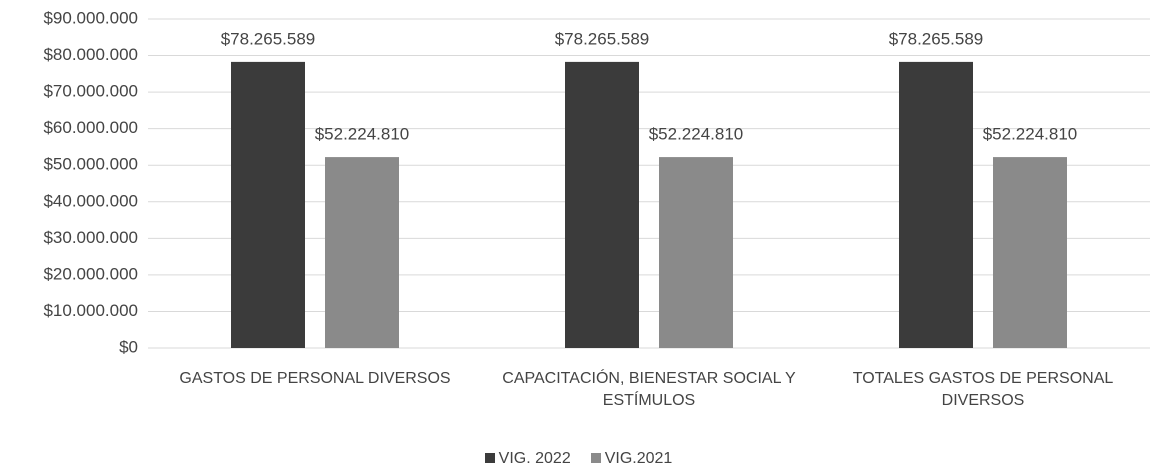 This screenshot has width=1157, height=473. I want to click on legend: VIG. 2022 VIG.2021, so click(578, 459).